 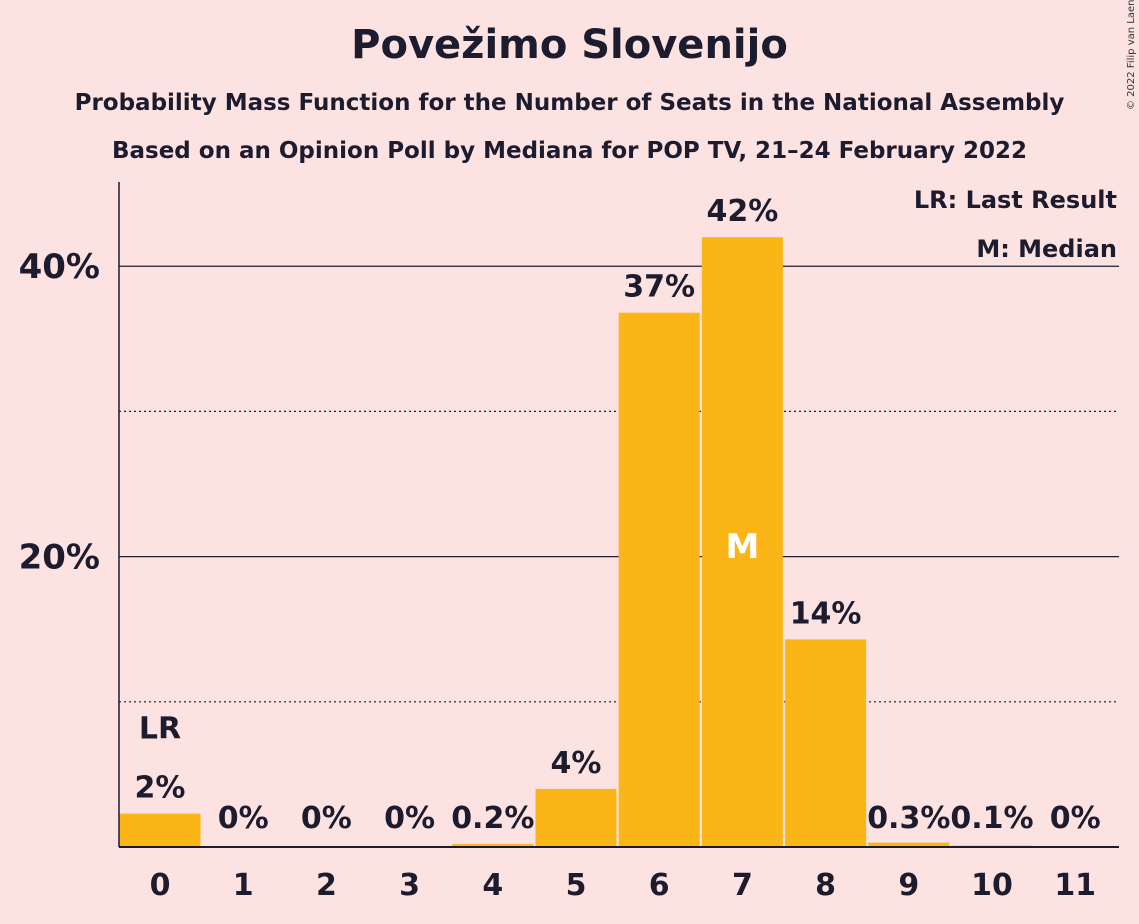 I want to click on last-result-marker: LR, so click(x=160, y=729).